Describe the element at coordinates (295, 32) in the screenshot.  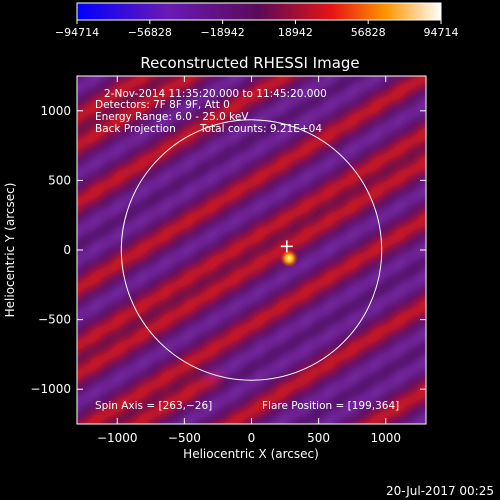
I see `colorbar-tick-label: 18942` at that location.